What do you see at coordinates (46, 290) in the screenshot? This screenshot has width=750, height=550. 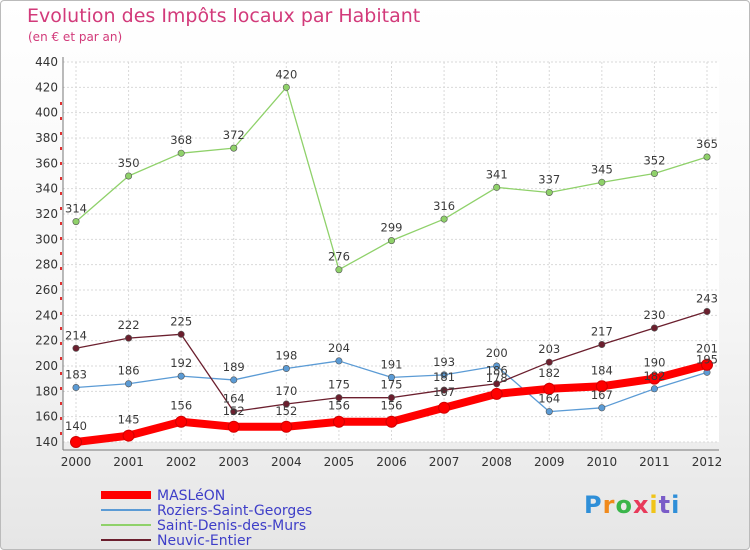 I see `y-tick-label: 260` at bounding box center [46, 290].